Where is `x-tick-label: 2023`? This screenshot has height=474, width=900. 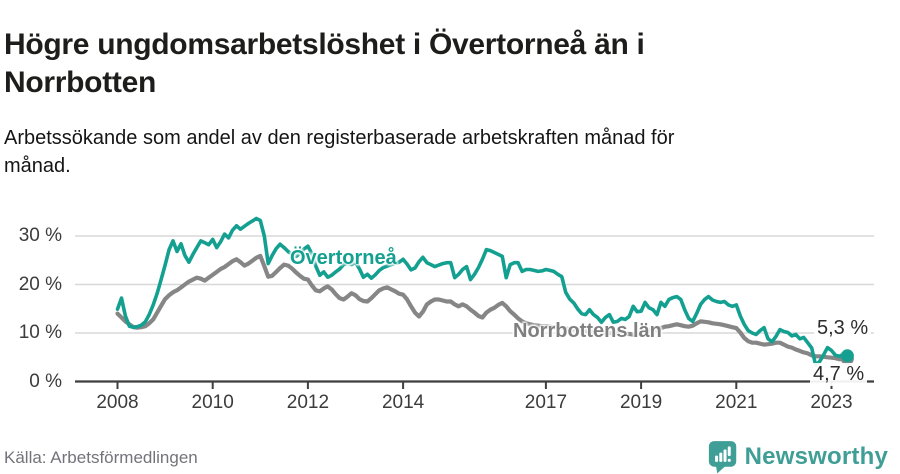 x-tick-label: 2023 is located at coordinates (831, 402).